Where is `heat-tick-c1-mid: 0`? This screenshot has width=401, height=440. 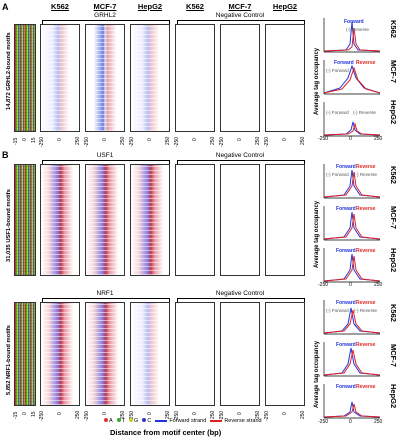
heat-tick-c1-mid: 0 is located at coordinates (60, 413).